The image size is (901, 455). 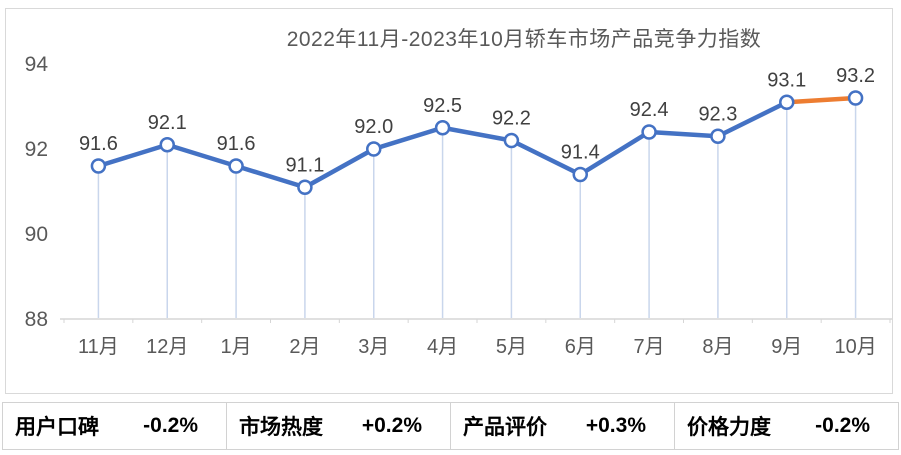 I want to click on data-point-label: 92.3, so click(x=717, y=114).